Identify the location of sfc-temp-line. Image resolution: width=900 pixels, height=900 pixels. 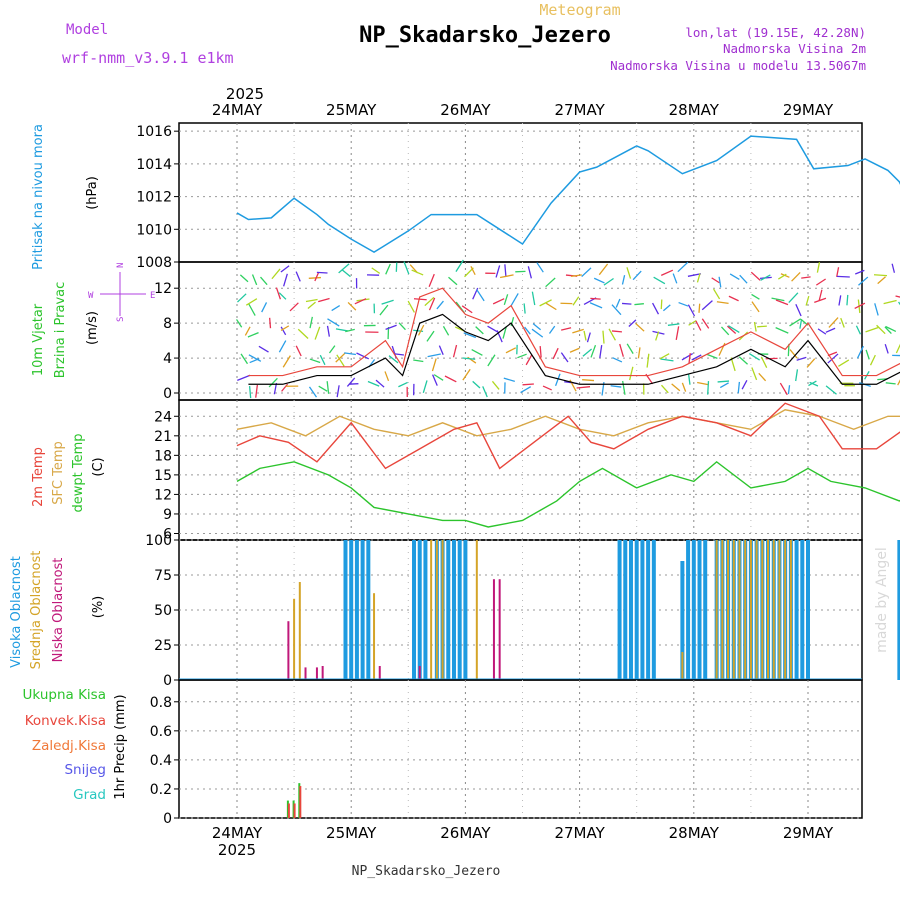
(568, 423).